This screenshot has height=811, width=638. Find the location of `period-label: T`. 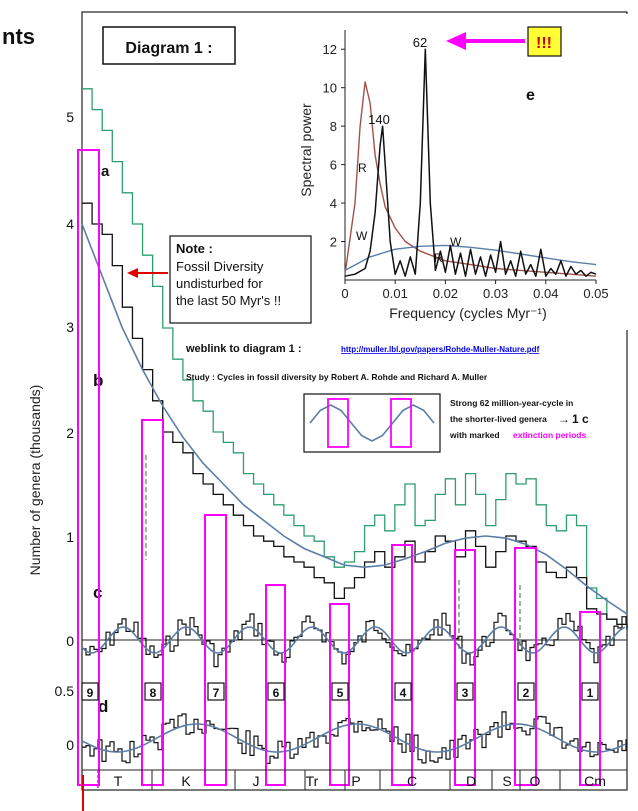

period-label: T is located at coordinates (118, 781).